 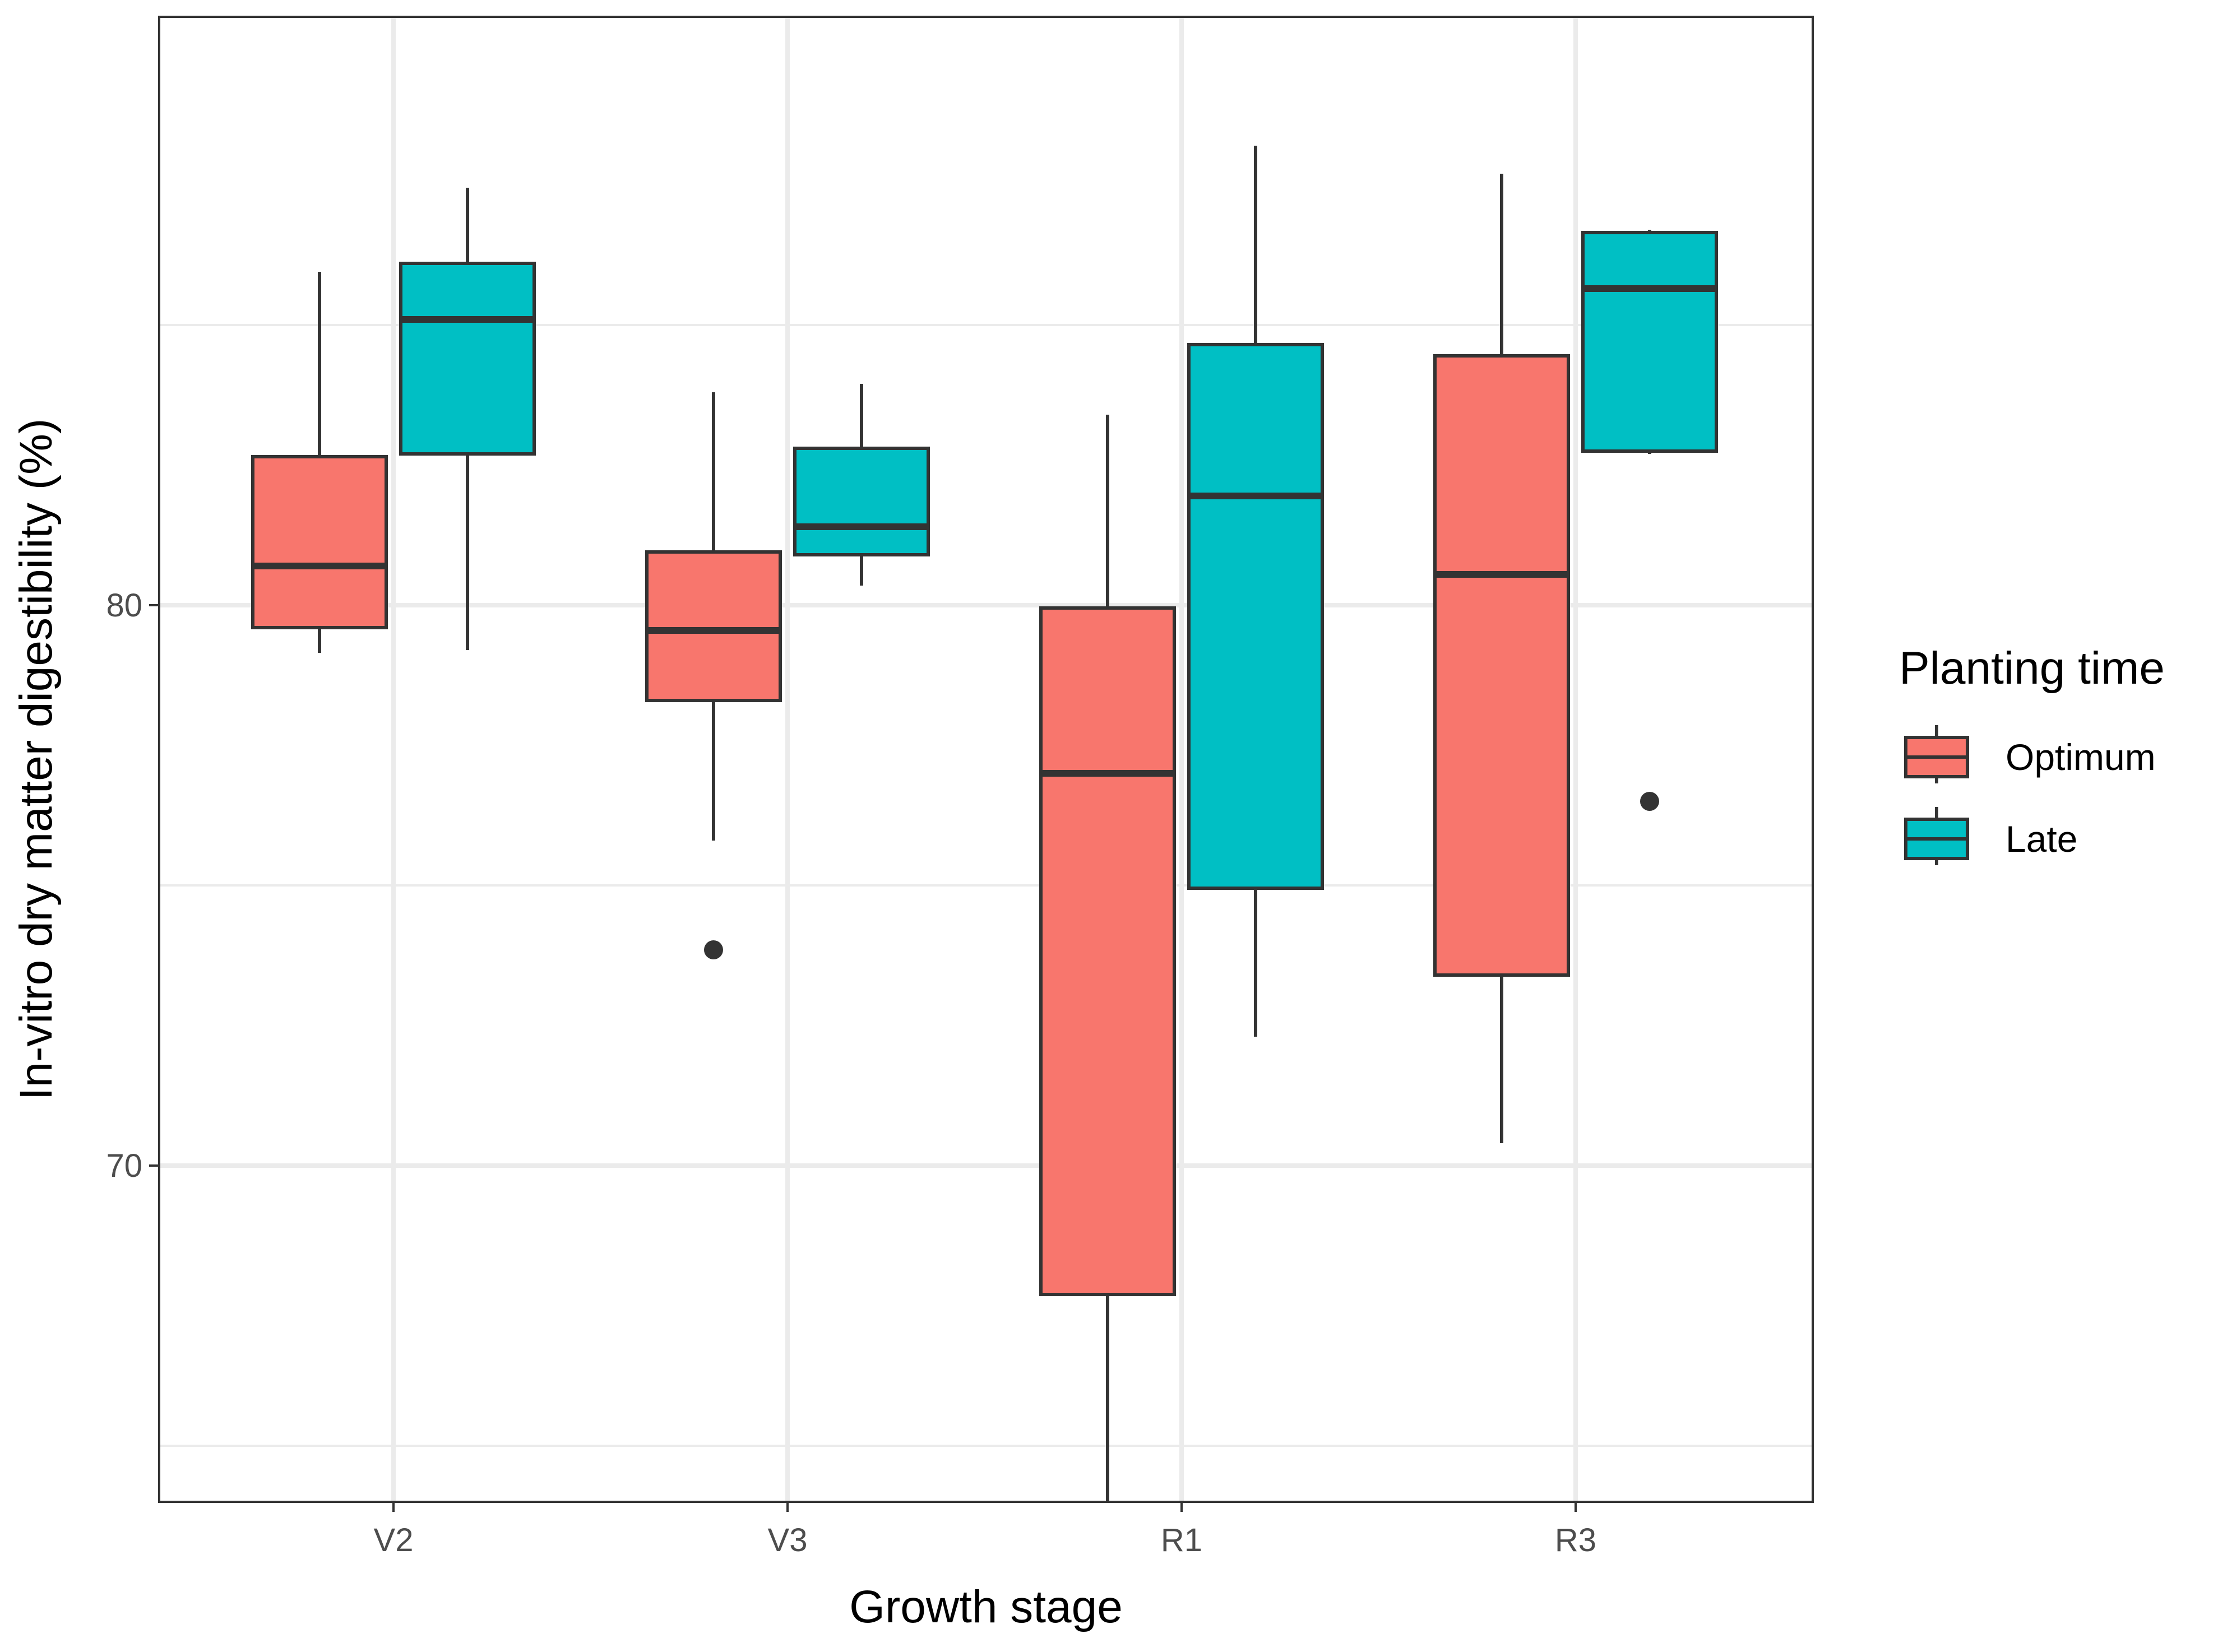 I want to click on legend-key-optimum: Optimum, so click(x=2030, y=754).